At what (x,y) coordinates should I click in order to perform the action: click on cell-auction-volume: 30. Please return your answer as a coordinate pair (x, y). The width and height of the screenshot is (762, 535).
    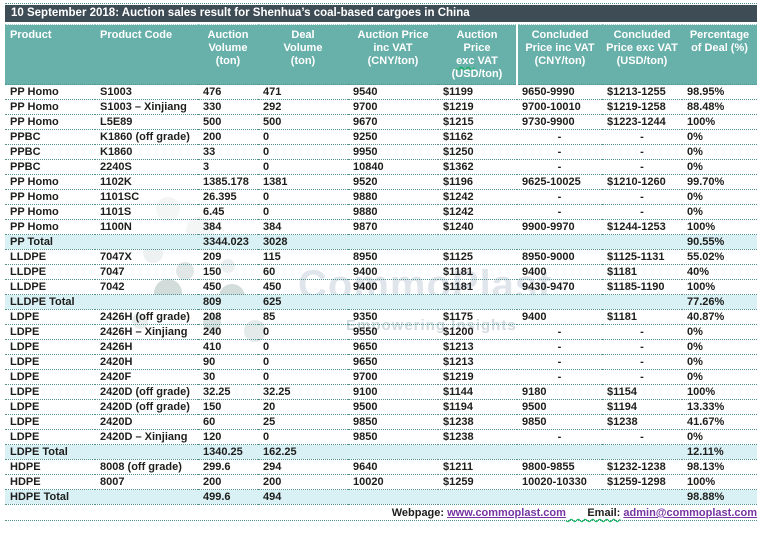
    Looking at the image, I should click on (228, 377).